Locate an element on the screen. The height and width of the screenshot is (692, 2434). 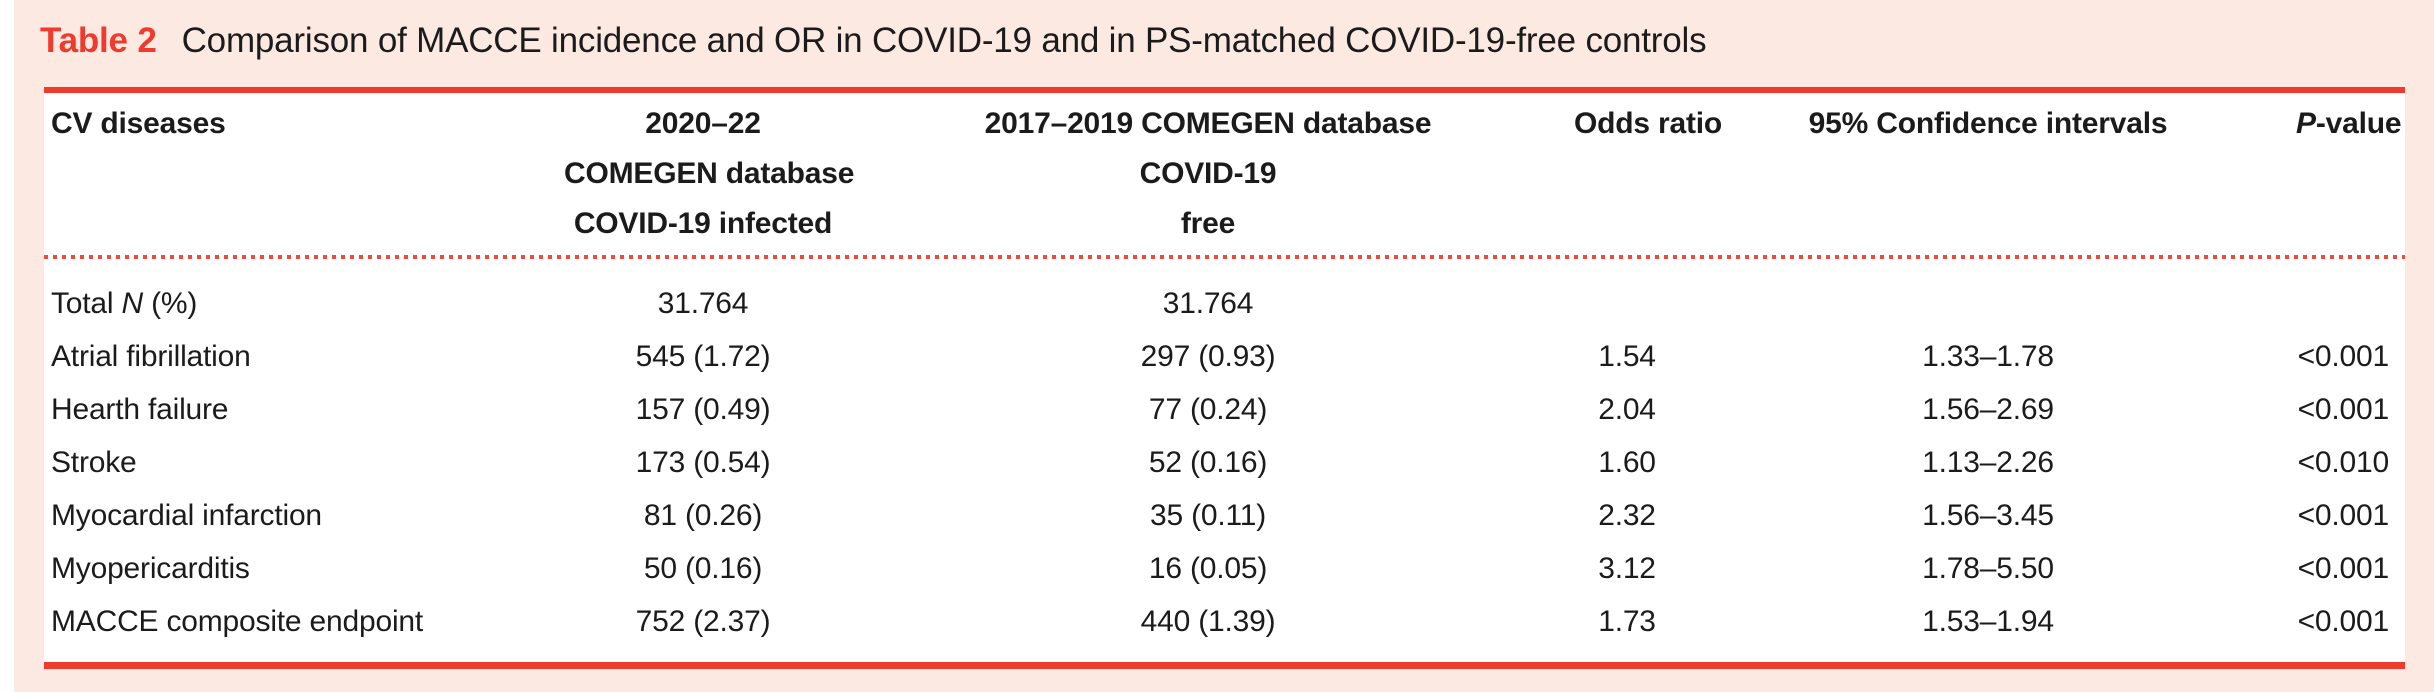
cell-cv-disease: Total N (%) is located at coordinates (124, 303).